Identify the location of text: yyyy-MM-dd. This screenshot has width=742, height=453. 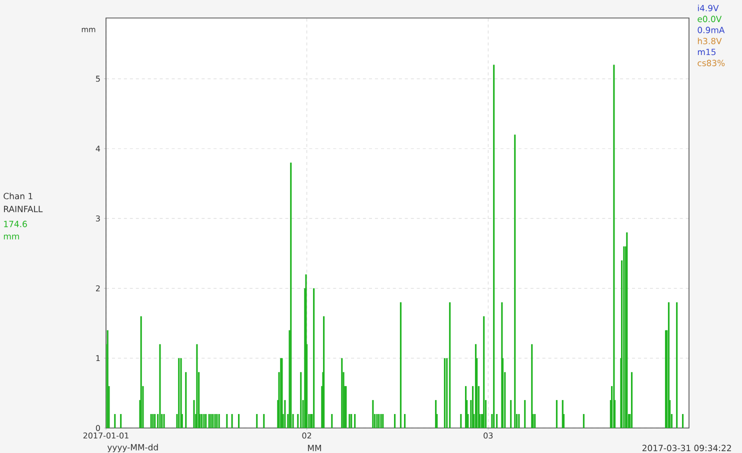
(132, 448).